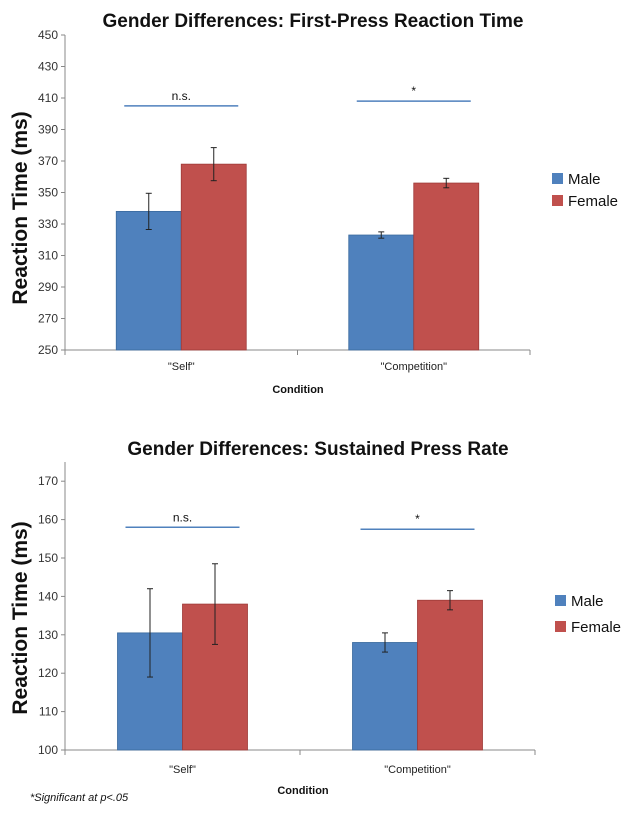 The image size is (633, 816). What do you see at coordinates (557, 178) in the screenshot?
I see `chart1-legend-swatch-male` at bounding box center [557, 178].